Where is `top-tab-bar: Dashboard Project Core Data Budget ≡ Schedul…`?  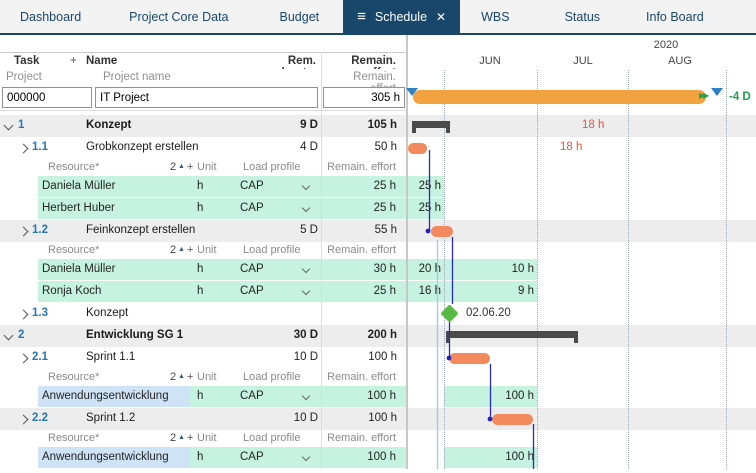 top-tab-bar: Dashboard Project Core Data Budget ≡ Schedul… is located at coordinates (378, 17).